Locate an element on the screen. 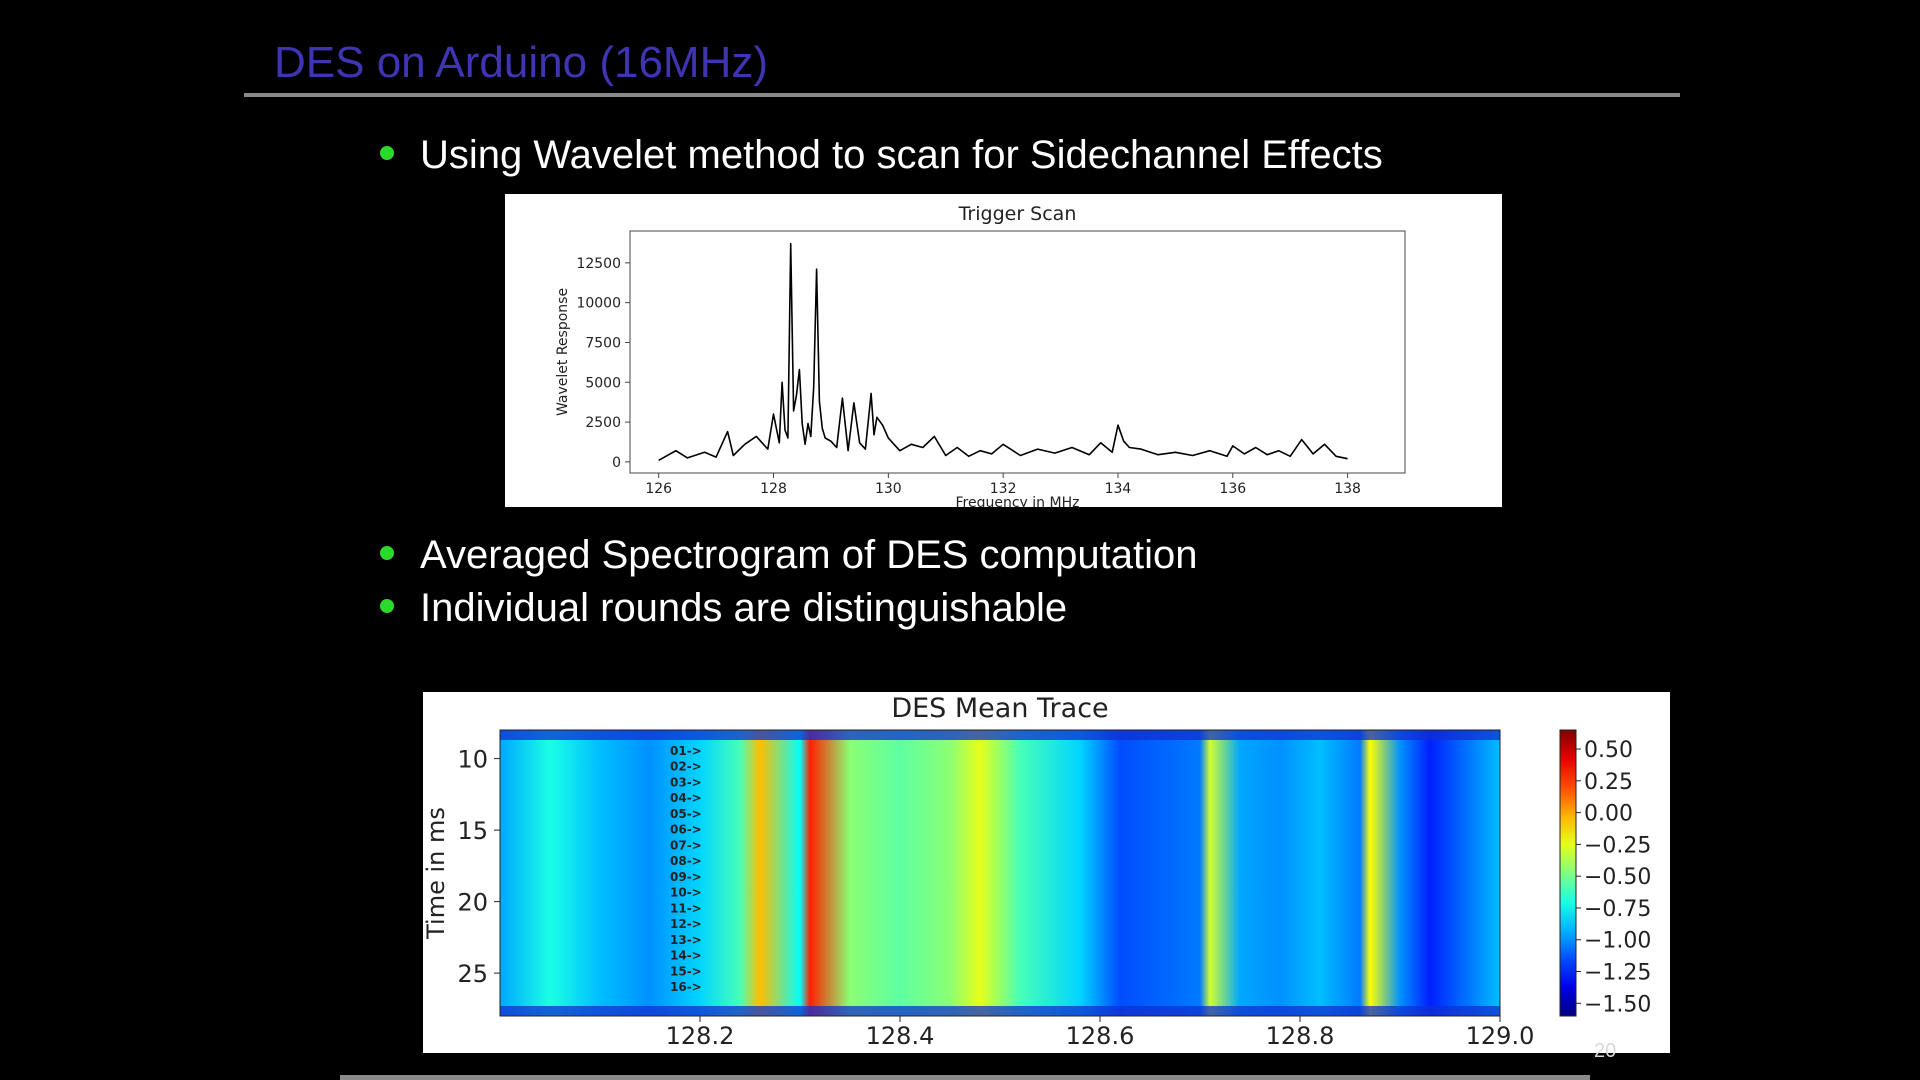 This screenshot has height=1080, width=1920. round-label: 04-> is located at coordinates (686, 798).